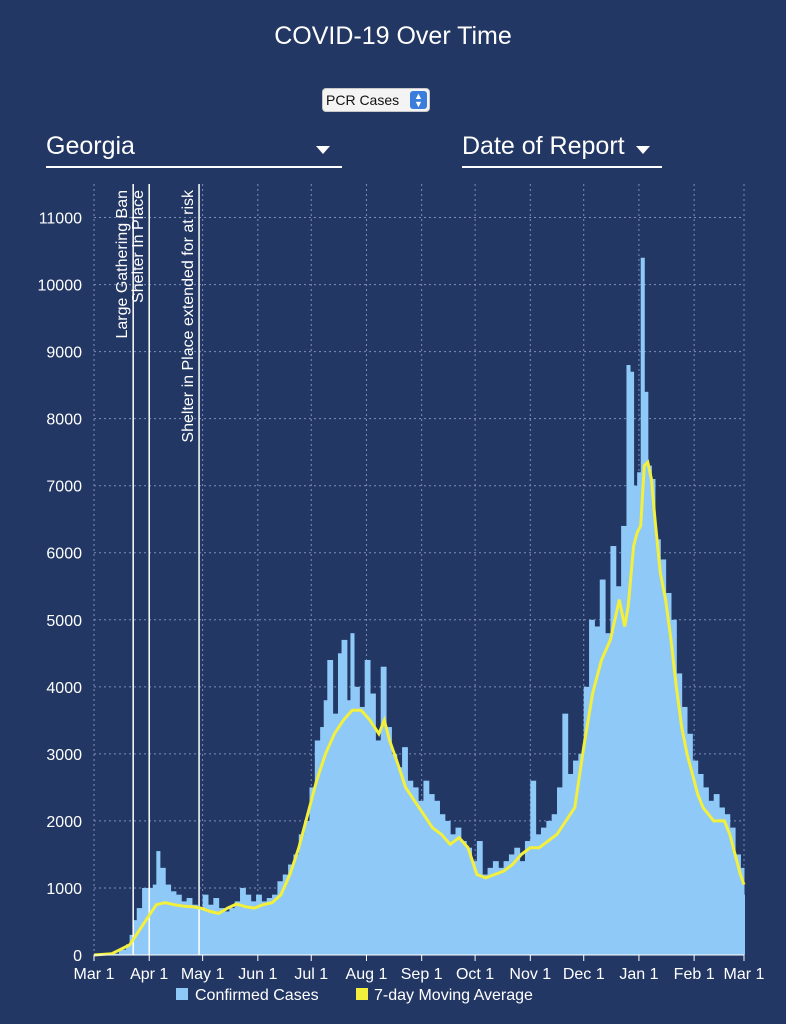 The width and height of the screenshot is (786, 1024). Describe the element at coordinates (188, 316) in the screenshot. I see `annotation-label: Shelter in Place extended for at risk` at that location.